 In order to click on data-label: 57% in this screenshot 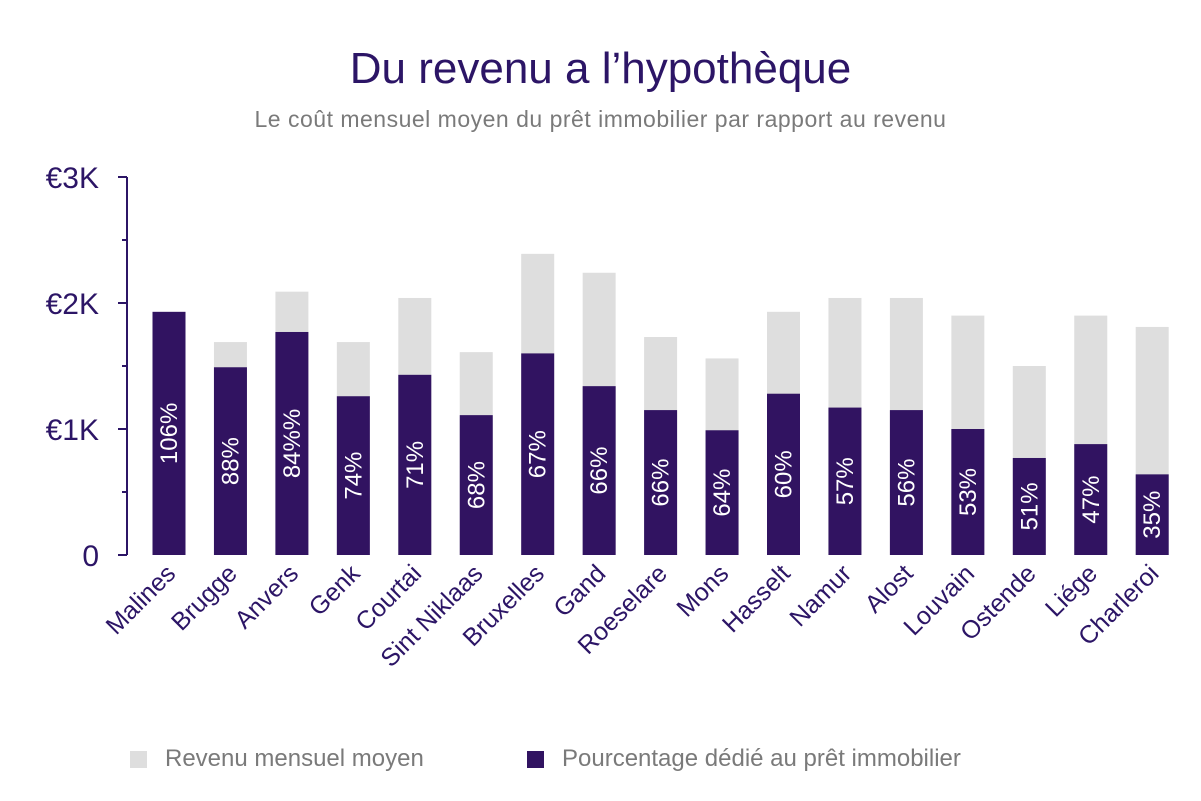, I will do `click(845, 481)`.